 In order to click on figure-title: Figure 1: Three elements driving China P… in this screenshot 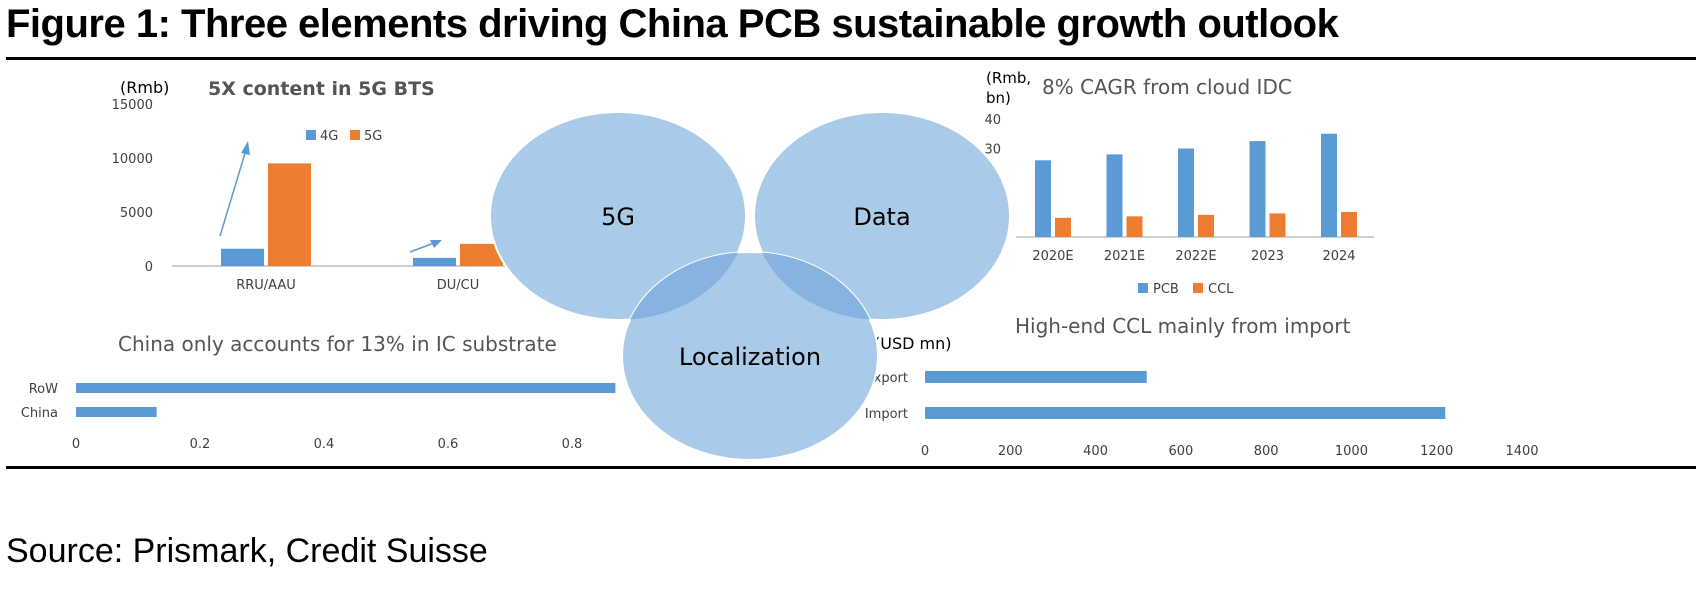, I will do `click(672, 24)`.